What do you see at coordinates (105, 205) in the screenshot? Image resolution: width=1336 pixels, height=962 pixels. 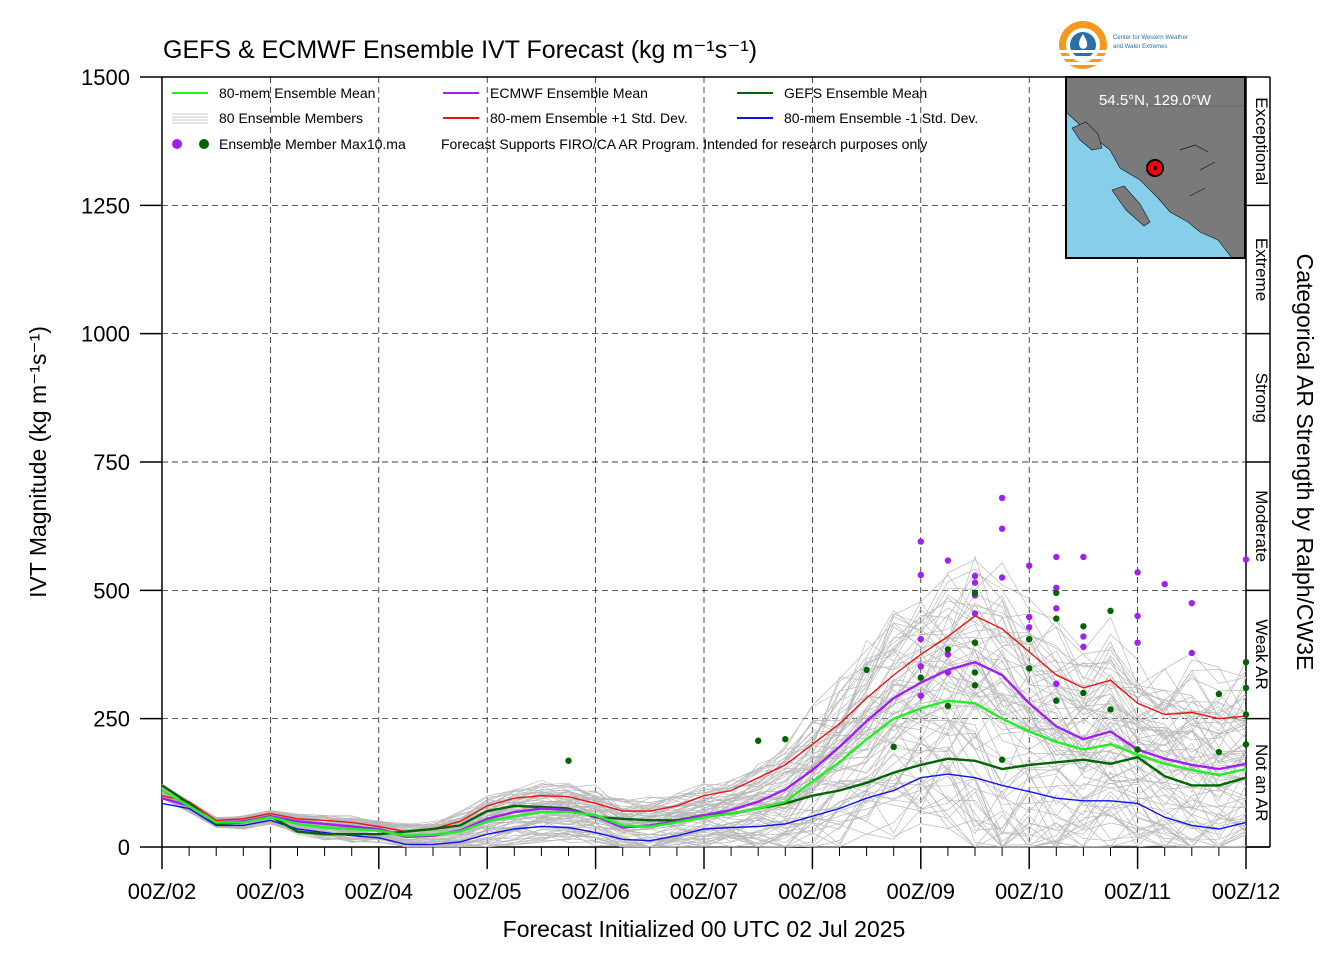 I see `y-tick-label: 1250` at bounding box center [105, 205].